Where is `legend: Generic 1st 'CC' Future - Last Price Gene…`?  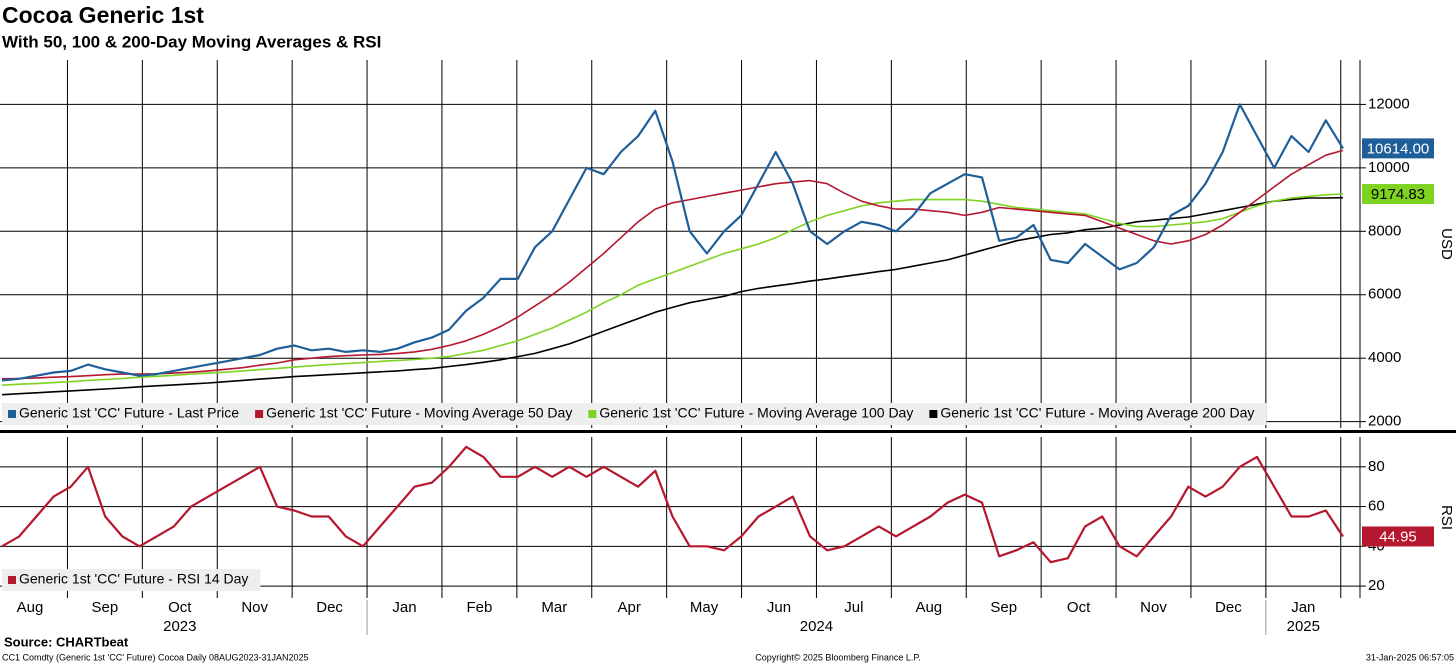 legend: Generic 1st 'CC' Future - Last Price Gene… is located at coordinates (634, 414).